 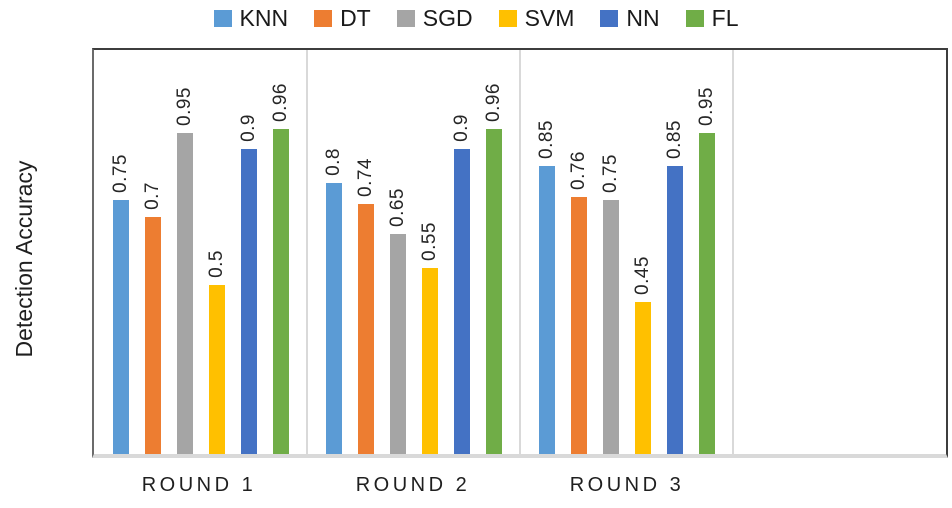 What do you see at coordinates (264, 17) in the screenshot?
I see `legend-label: KNN` at bounding box center [264, 17].